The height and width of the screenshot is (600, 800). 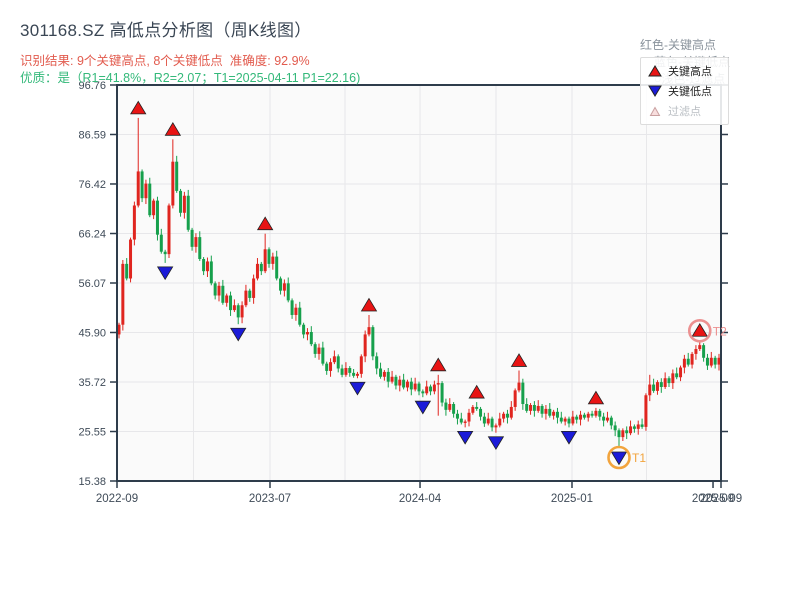 I want to click on y-axis-label: 76.42, so click(x=92, y=185).